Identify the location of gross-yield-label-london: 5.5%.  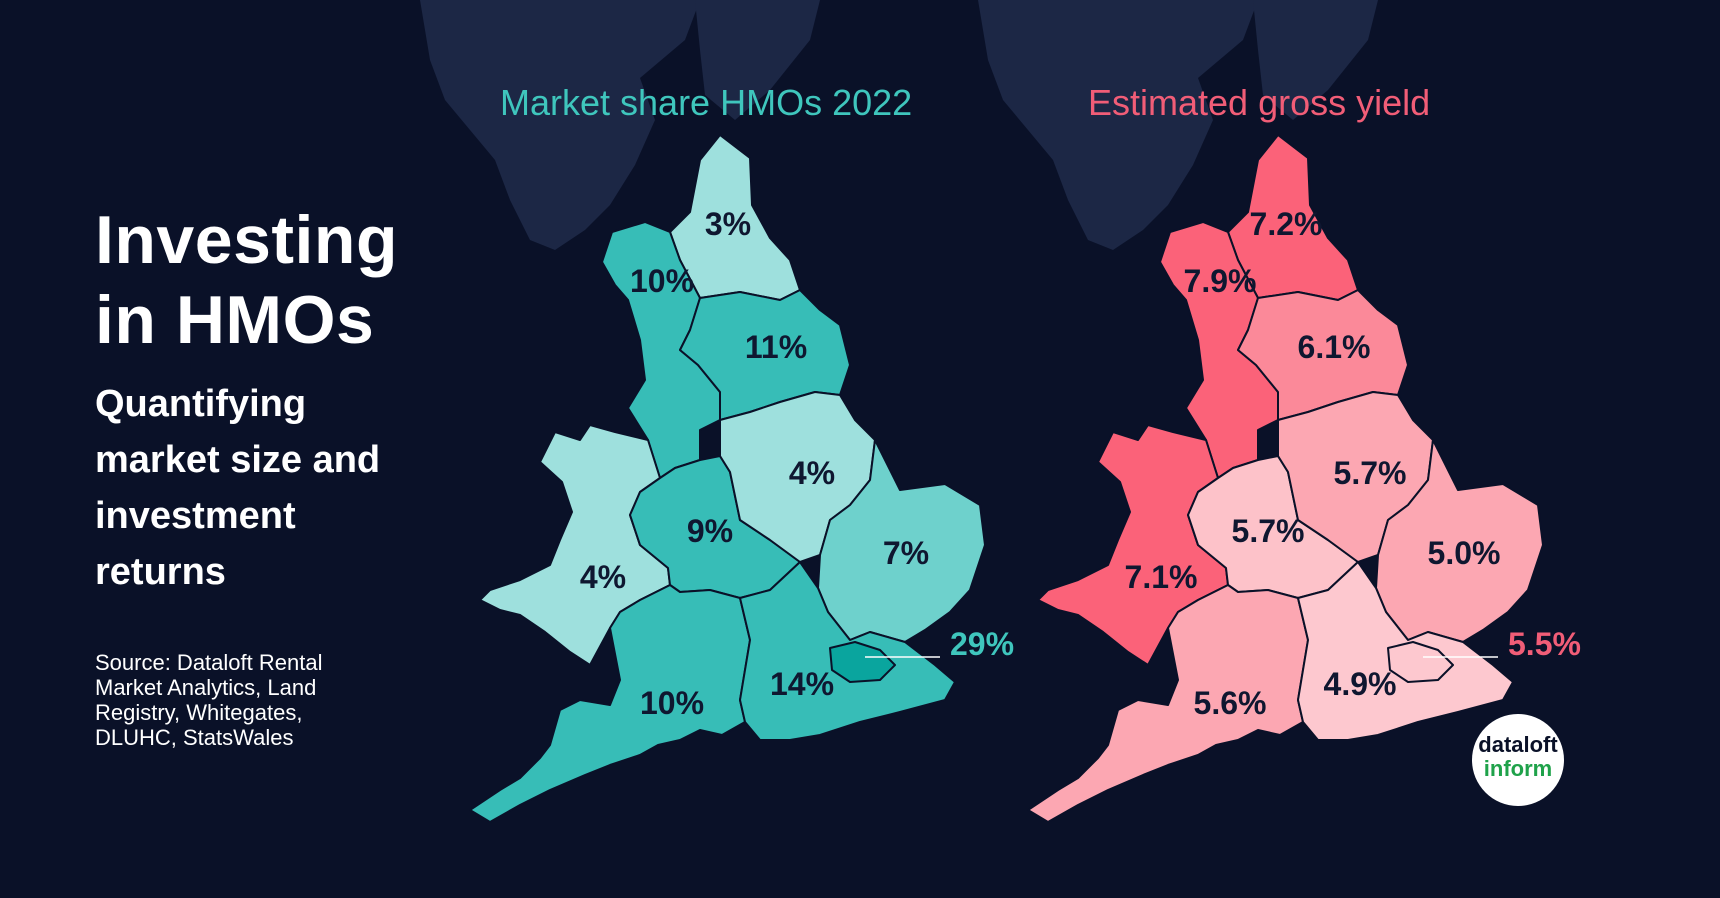
(1544, 644).